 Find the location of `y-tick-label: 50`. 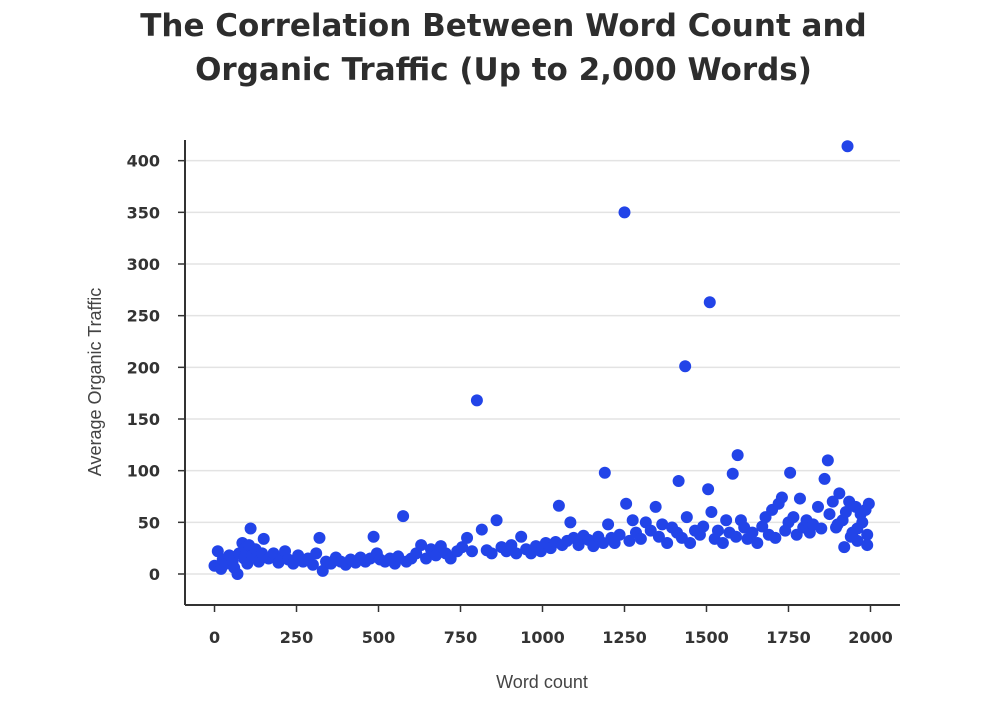

y-tick-label: 50 is located at coordinates (149, 522).